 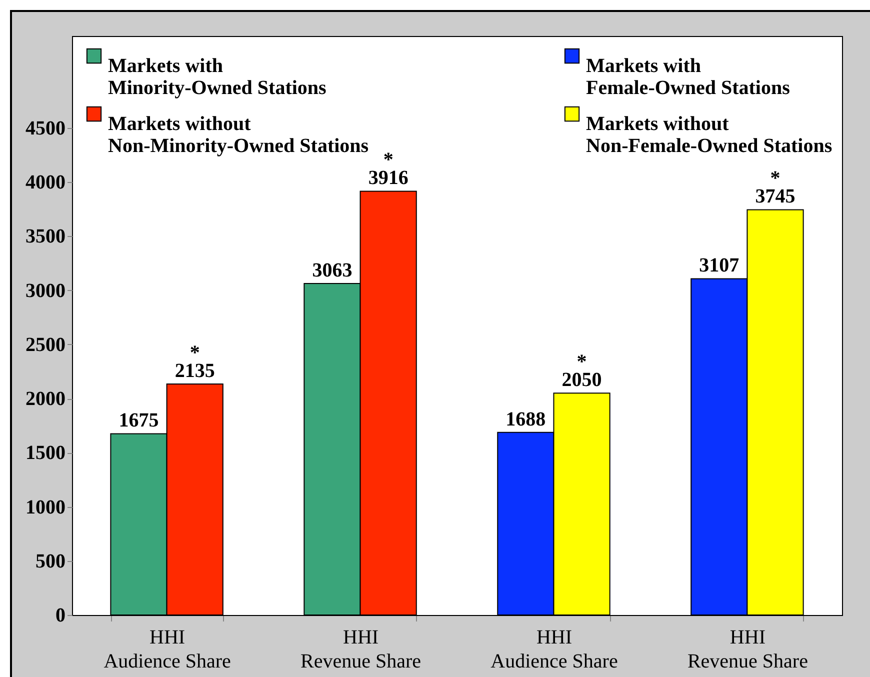 I want to click on y-tick-label: 4500, so click(x=46, y=128).